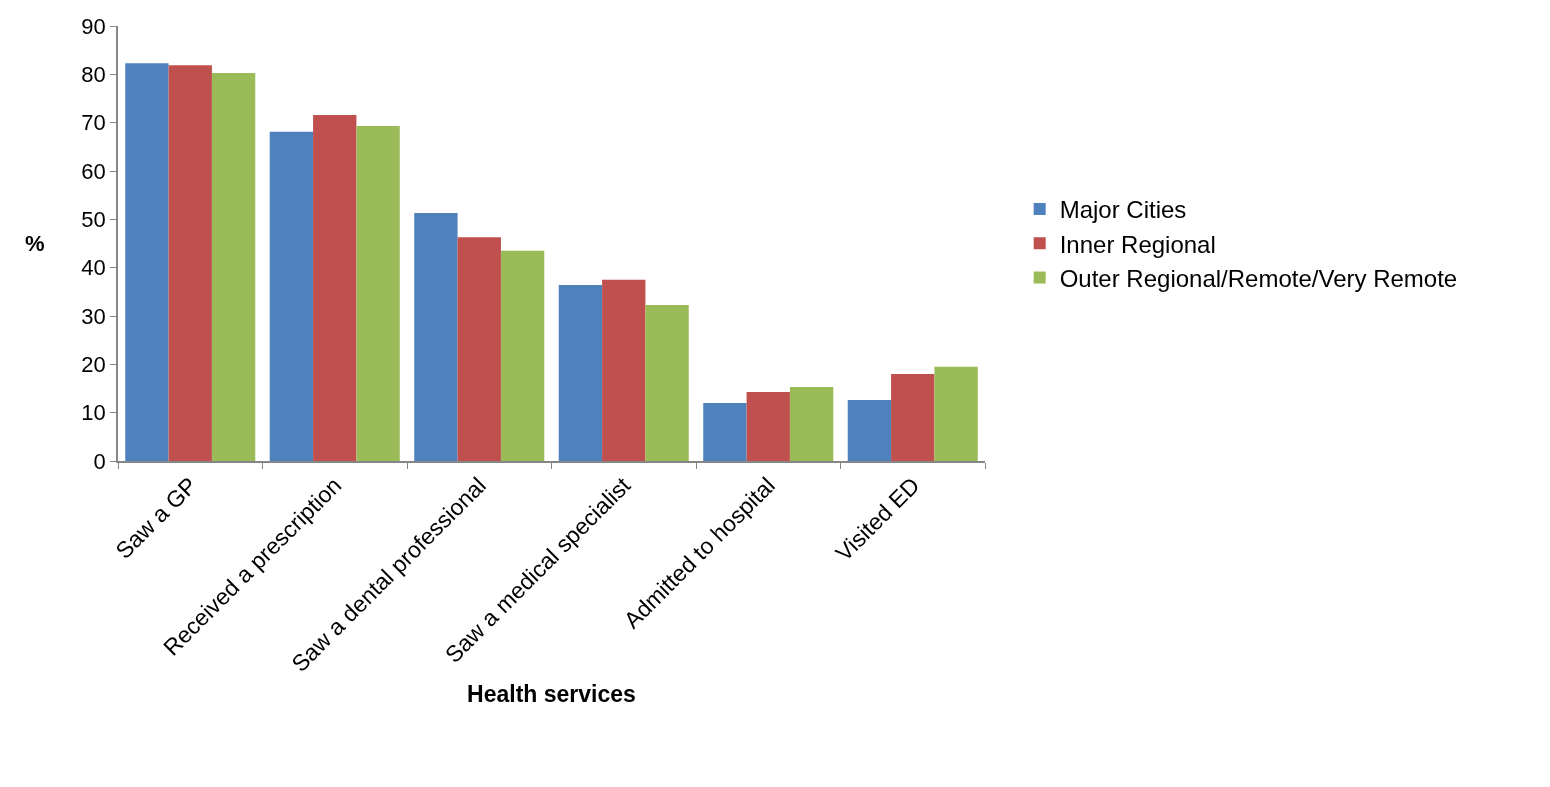 This screenshot has height=787, width=1550. I want to click on y-tick-label: 80, so click(93, 75).